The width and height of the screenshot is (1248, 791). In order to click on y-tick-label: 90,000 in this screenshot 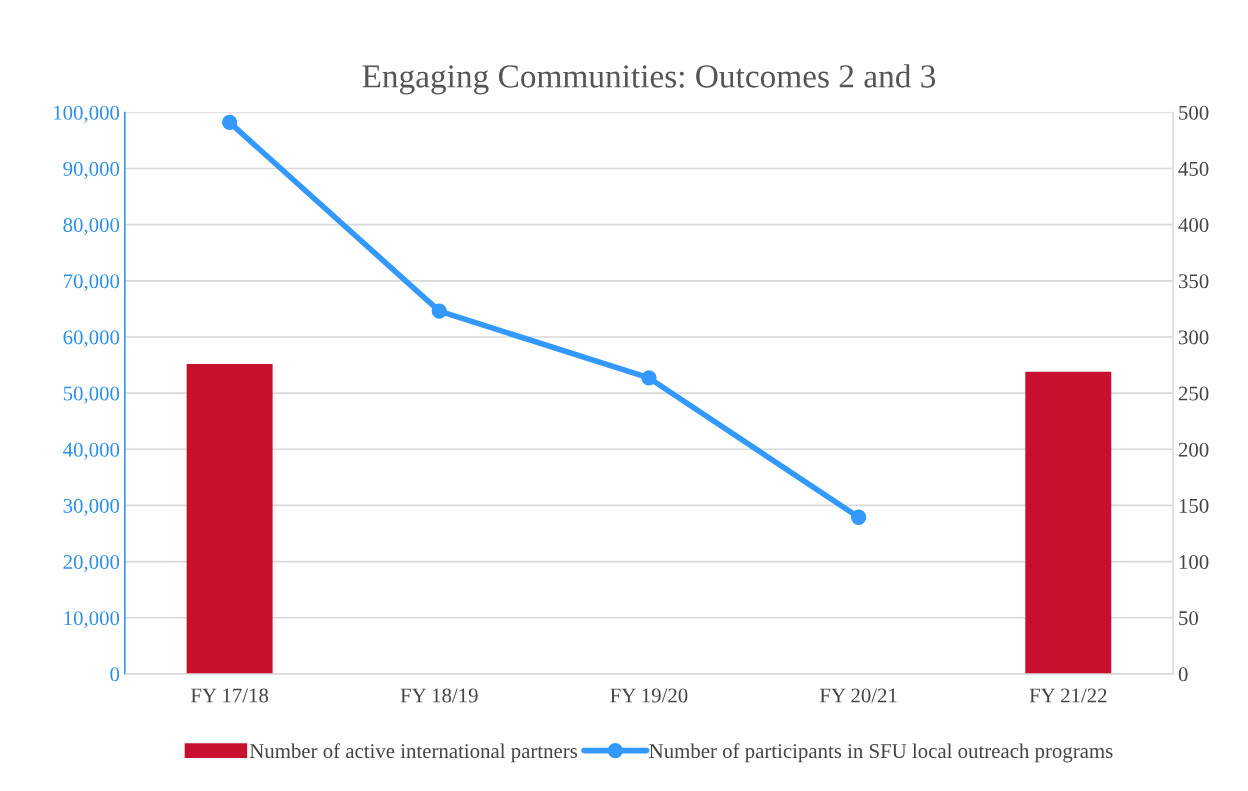, I will do `click(91, 170)`.